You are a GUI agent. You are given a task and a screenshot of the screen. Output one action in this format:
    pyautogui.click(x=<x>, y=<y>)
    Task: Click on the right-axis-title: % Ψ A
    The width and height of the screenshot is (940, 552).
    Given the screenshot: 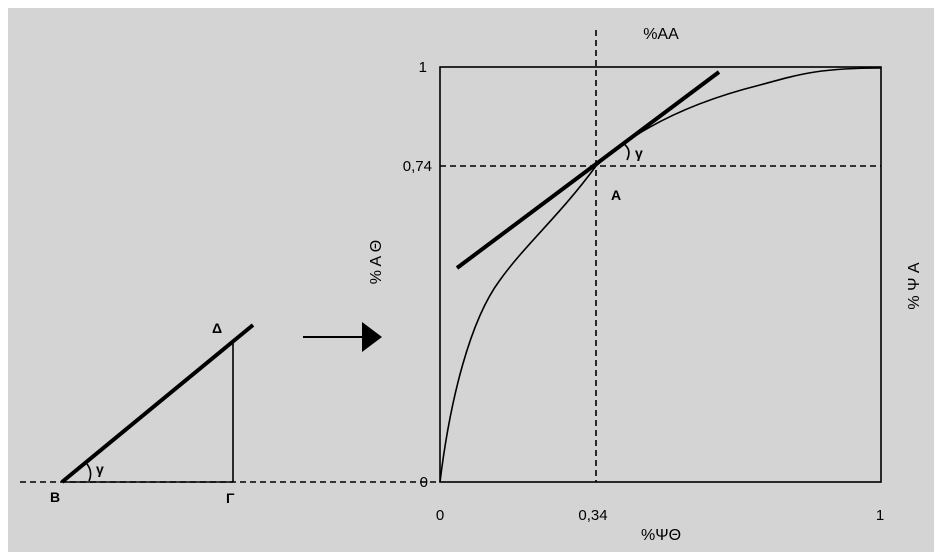 What is the action you would take?
    pyautogui.click(x=914, y=285)
    